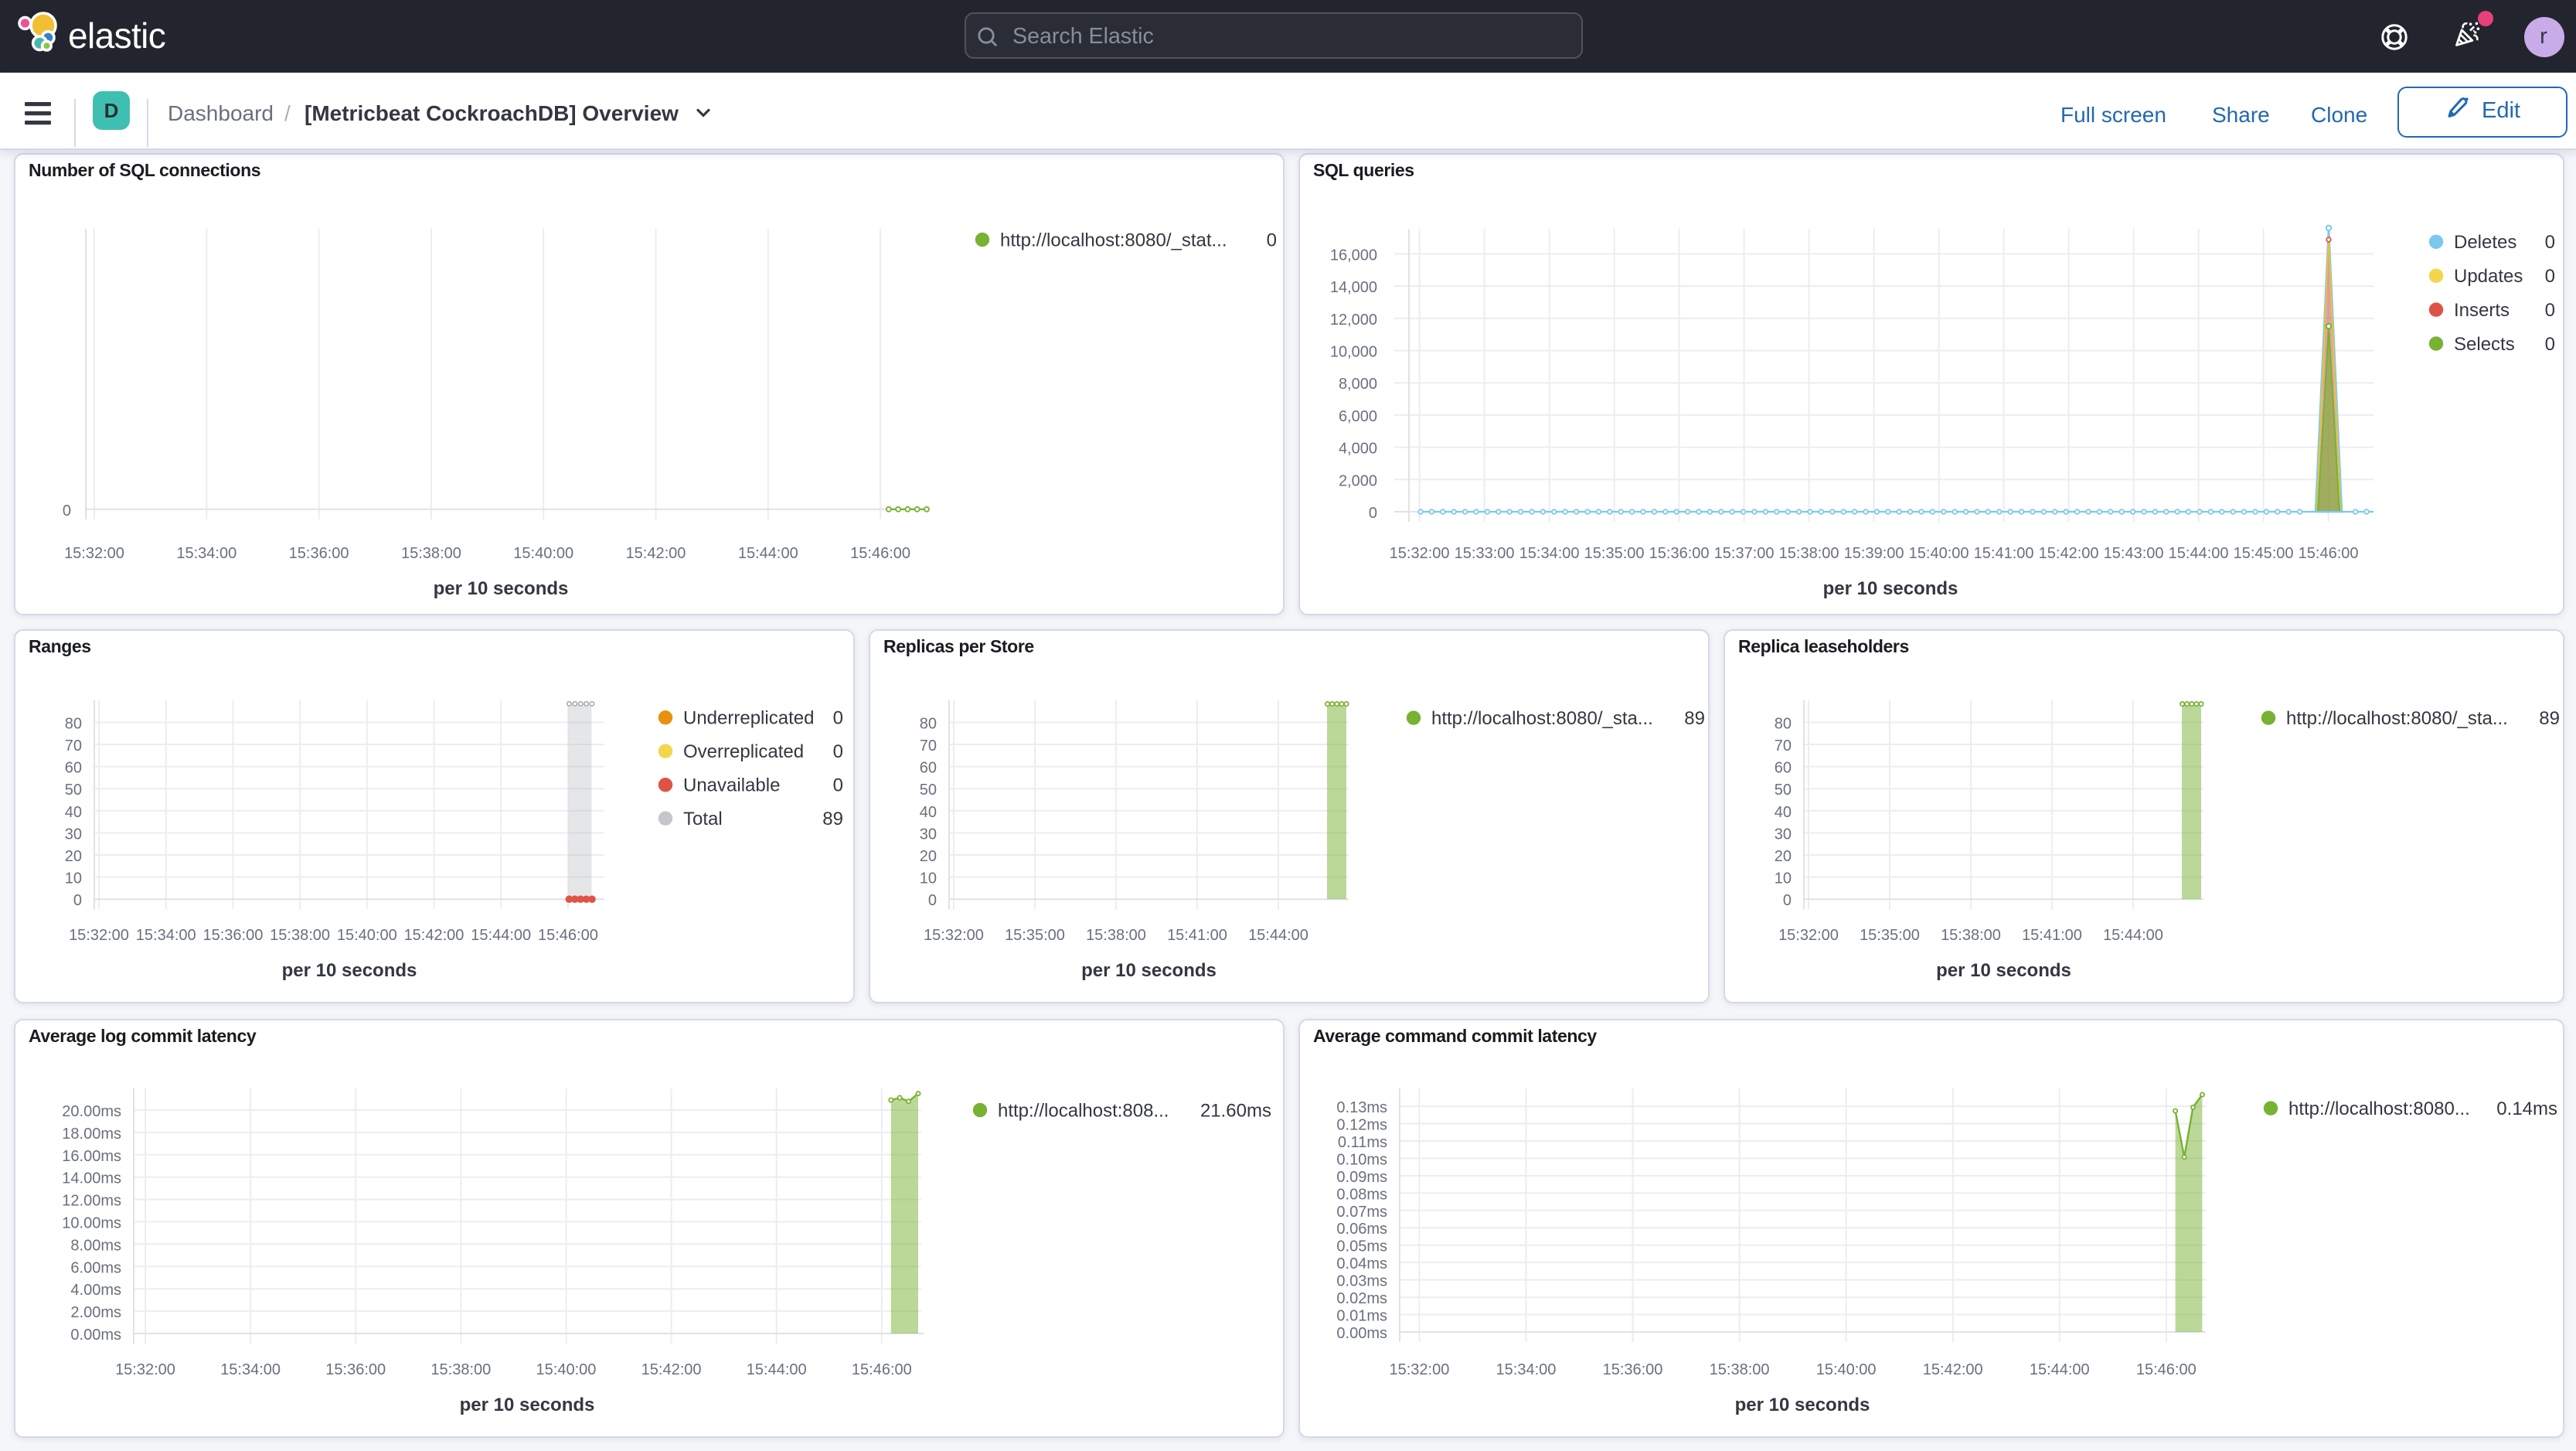  What do you see at coordinates (1361, 1176) in the screenshot?
I see `svg-text: 0.09ms` at bounding box center [1361, 1176].